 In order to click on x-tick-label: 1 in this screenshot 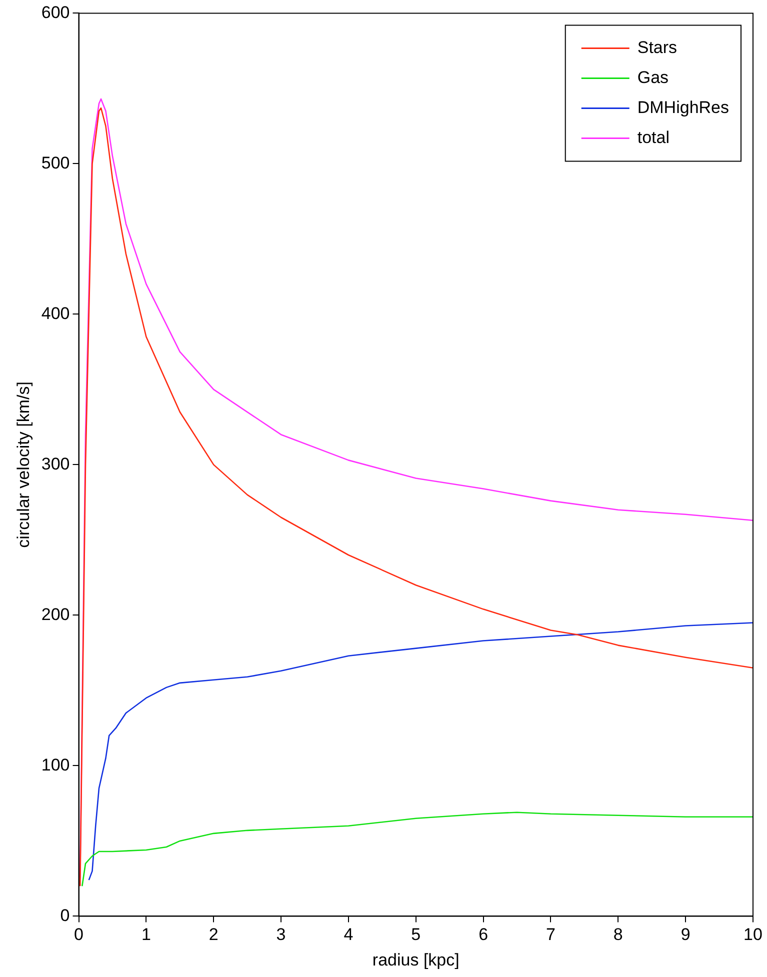, I will do `click(146, 934)`.